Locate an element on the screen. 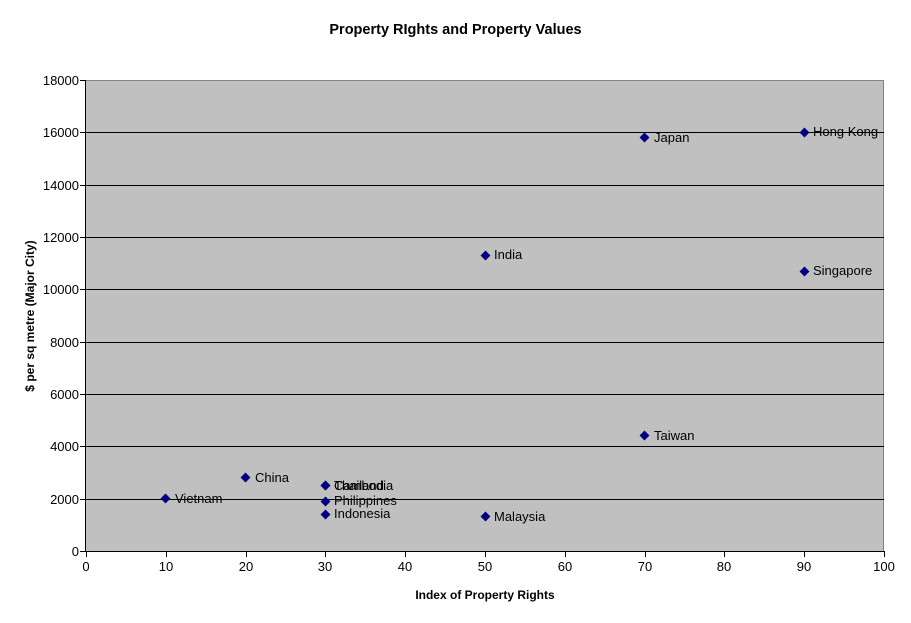 The height and width of the screenshot is (623, 911). y-axis-line is located at coordinates (85, 316).